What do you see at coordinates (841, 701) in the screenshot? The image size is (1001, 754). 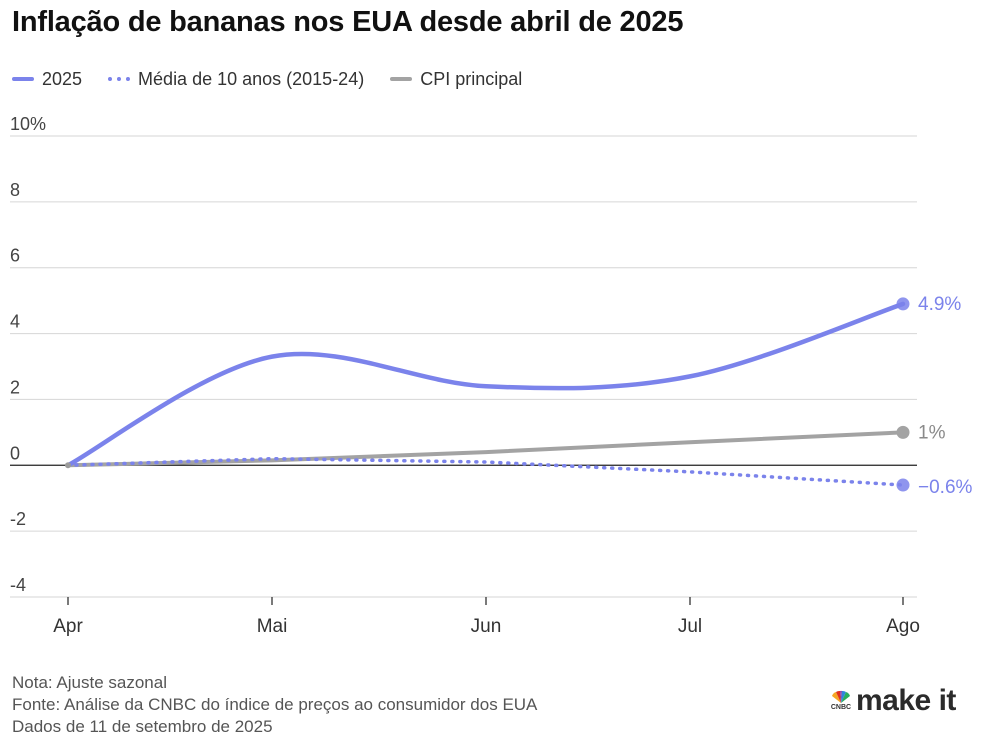 I see `peacock-icon: CNBC` at bounding box center [841, 701].